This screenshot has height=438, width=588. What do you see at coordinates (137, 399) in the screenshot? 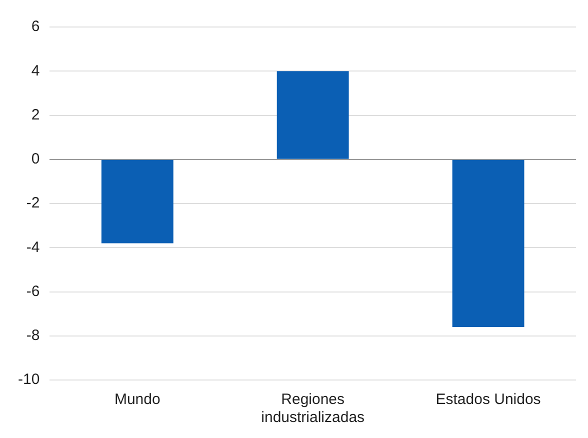
I see `x-tick-label: Mundo` at bounding box center [137, 399].